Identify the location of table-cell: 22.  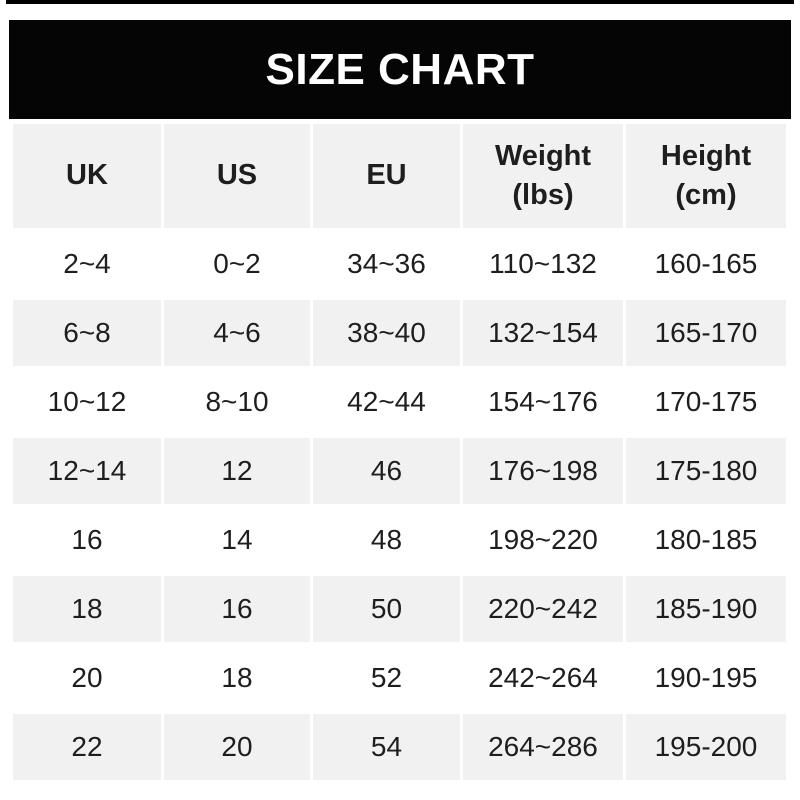
(87, 747).